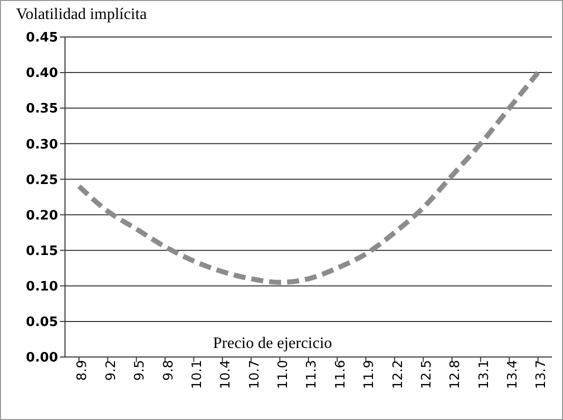 Image resolution: width=563 pixels, height=420 pixels. Describe the element at coordinates (542, 374) in the screenshot. I see `x-tick-label: 13.7` at that location.